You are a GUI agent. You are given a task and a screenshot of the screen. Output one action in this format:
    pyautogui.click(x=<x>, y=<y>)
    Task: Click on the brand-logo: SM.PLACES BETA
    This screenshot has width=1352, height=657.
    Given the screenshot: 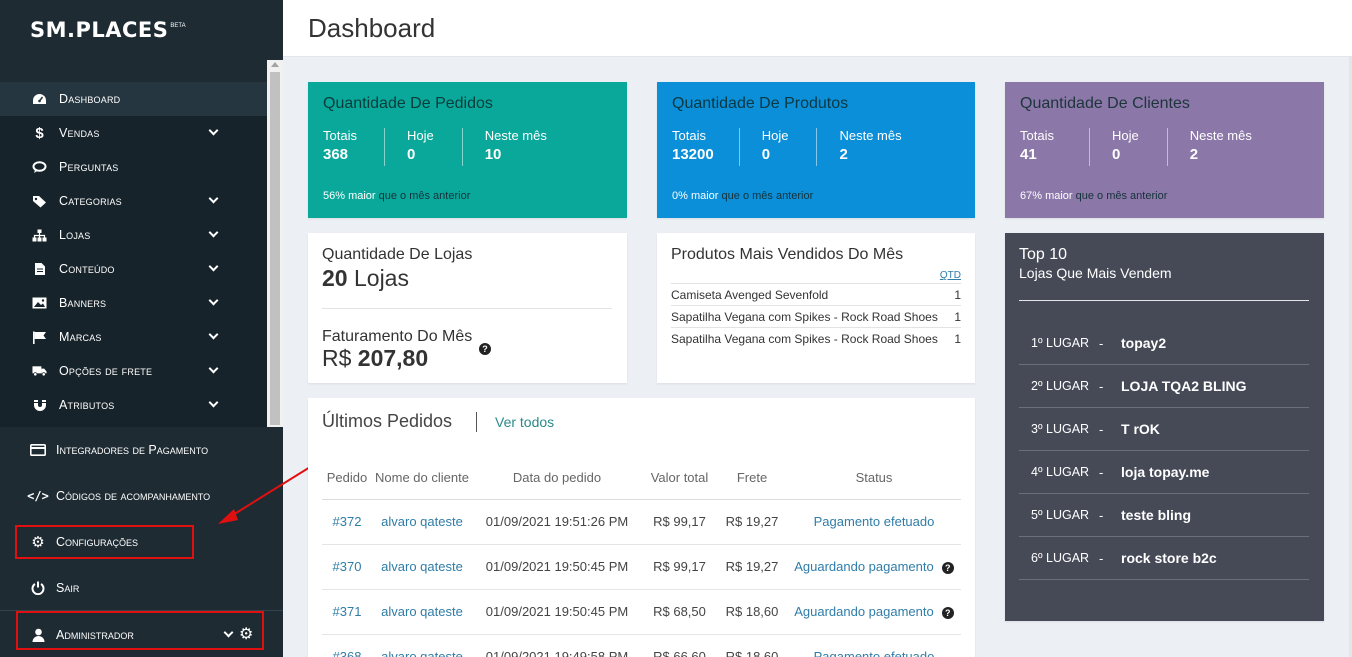 What is the action you would take?
    pyautogui.click(x=141, y=30)
    